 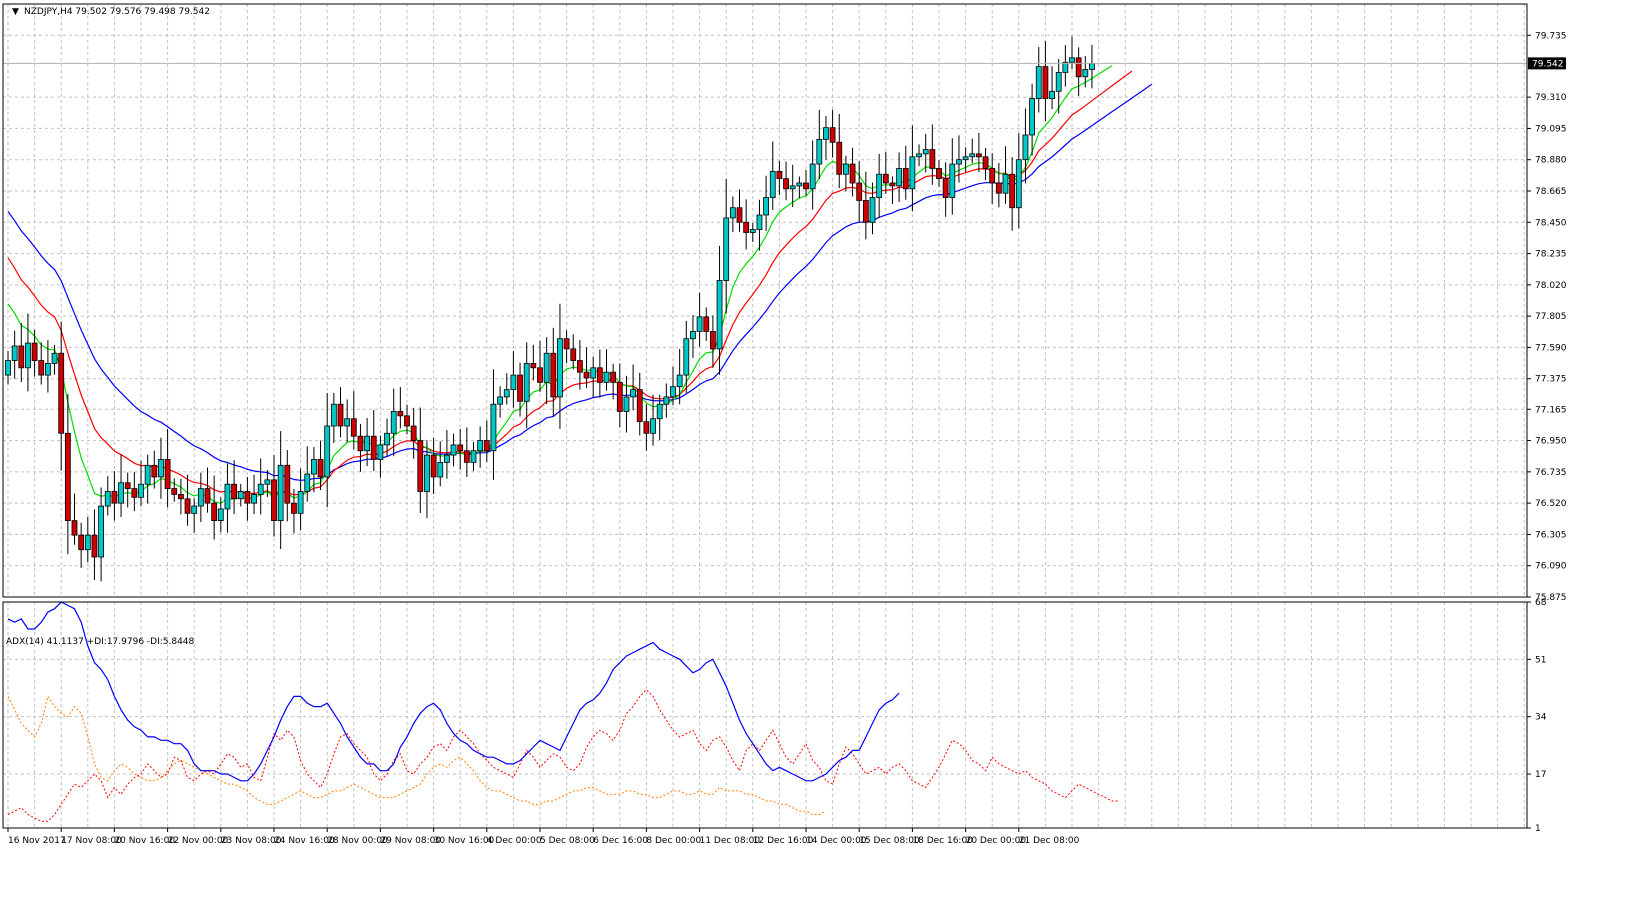 I want to click on y-tick-label: 78.665, so click(x=1551, y=192).